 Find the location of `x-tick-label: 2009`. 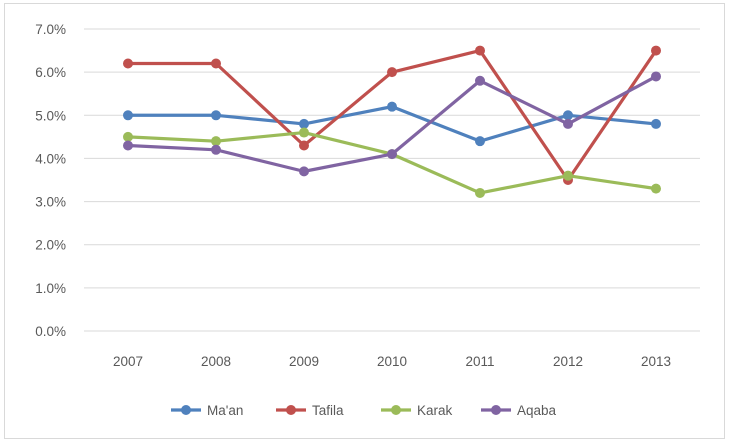

x-tick-label: 2009 is located at coordinates (304, 361).